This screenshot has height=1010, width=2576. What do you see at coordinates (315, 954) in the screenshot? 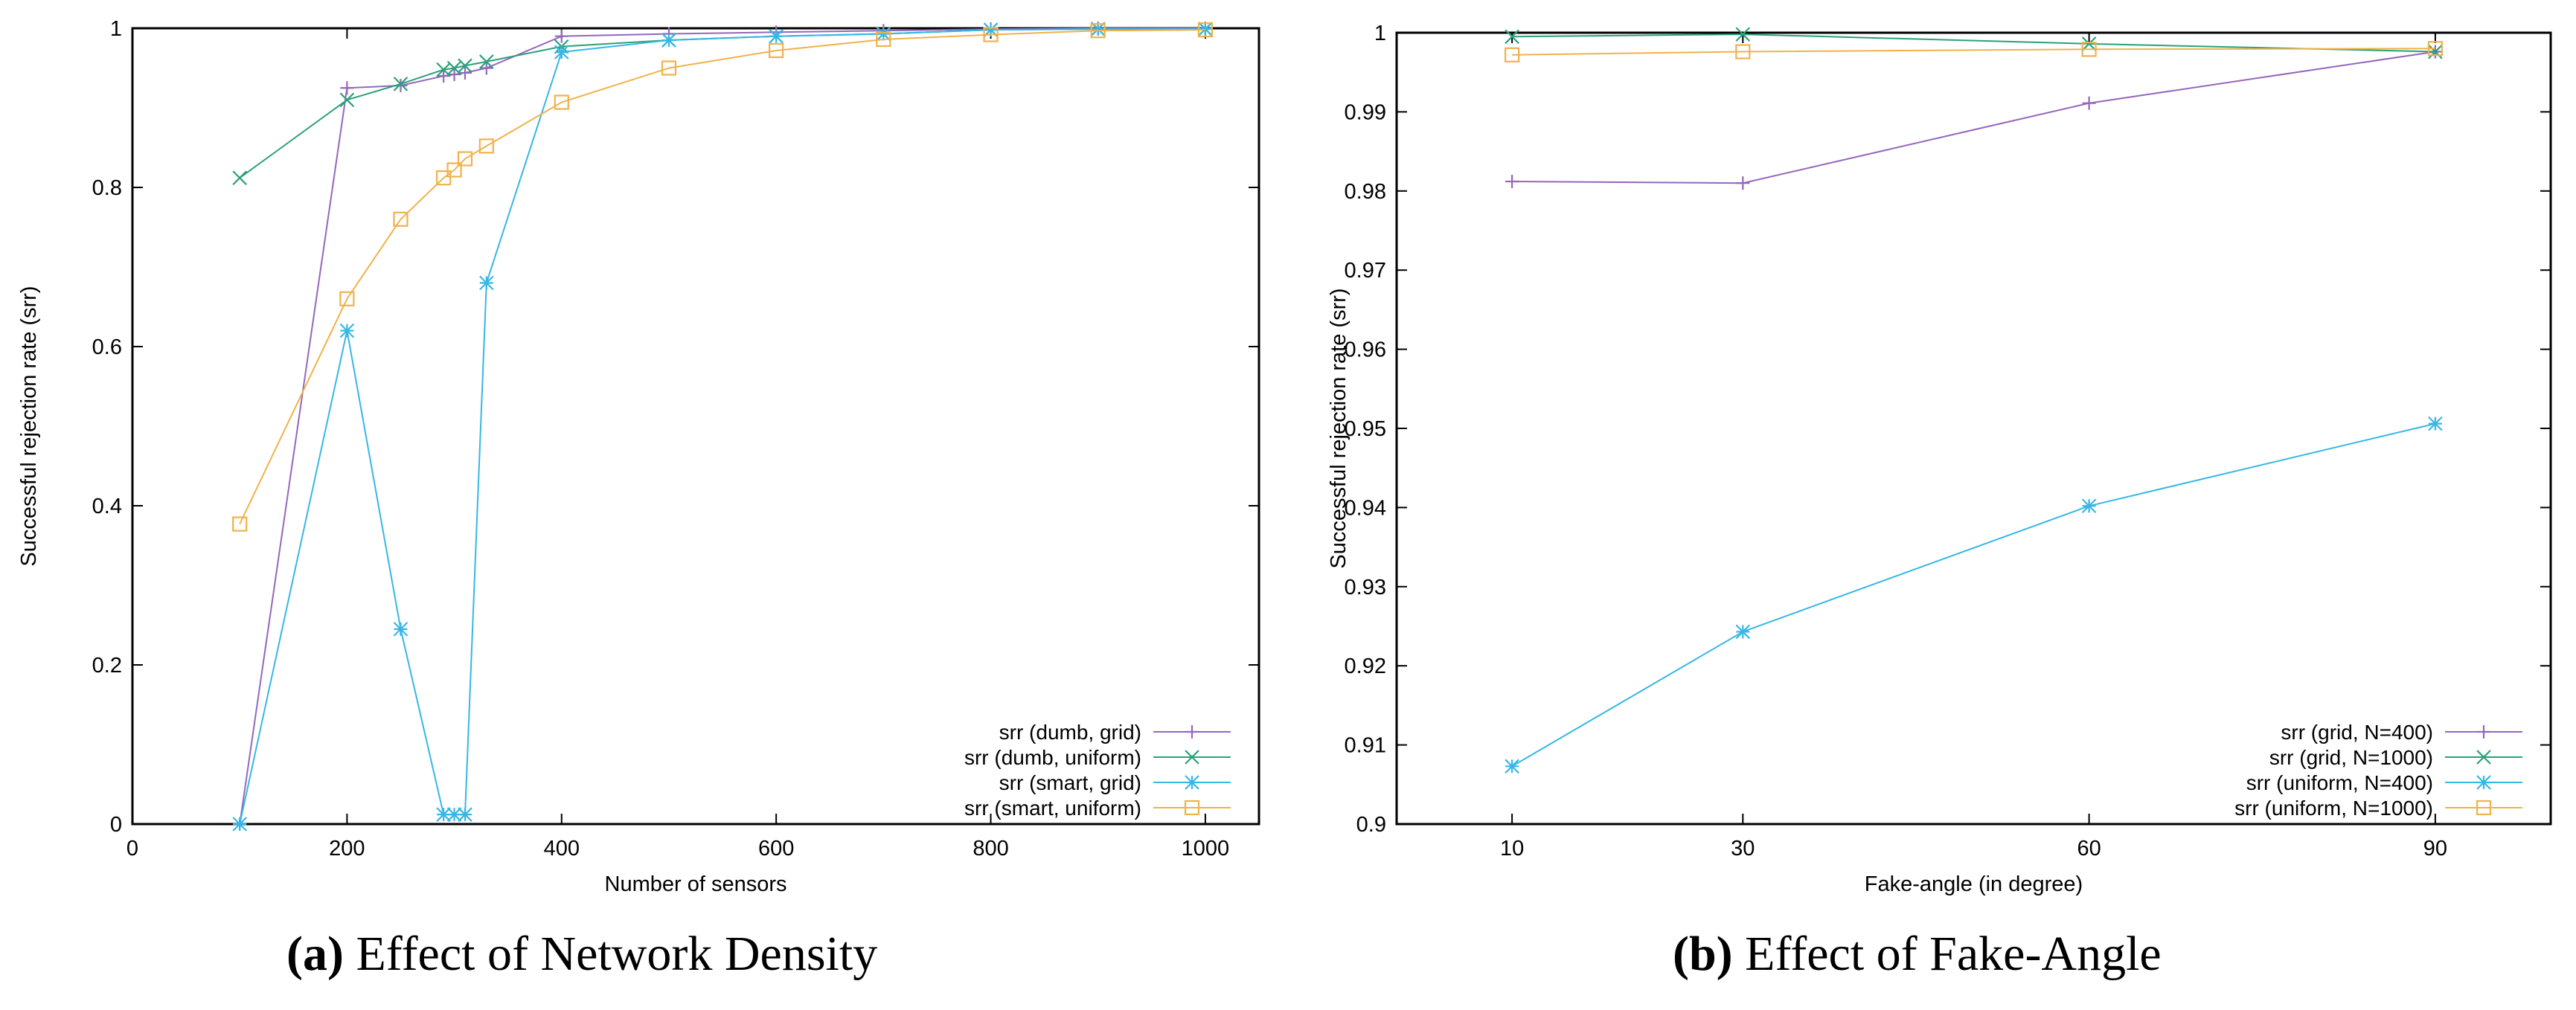
I see `caption-a-label: (a)` at bounding box center [315, 954].